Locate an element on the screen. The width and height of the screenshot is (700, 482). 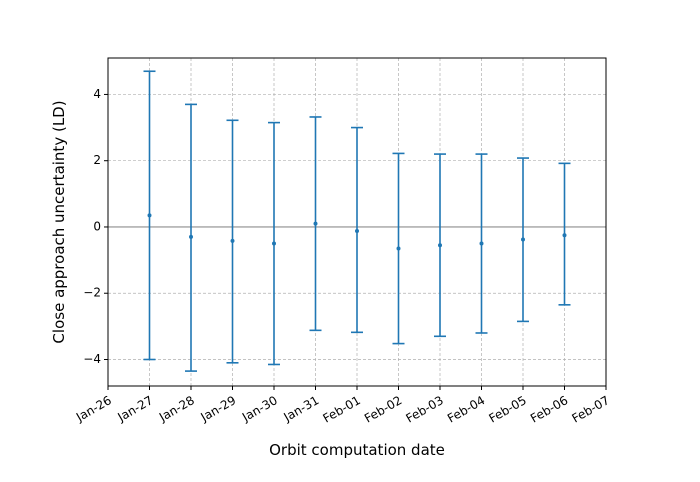
y-tick-label: −4 is located at coordinates (92, 359).